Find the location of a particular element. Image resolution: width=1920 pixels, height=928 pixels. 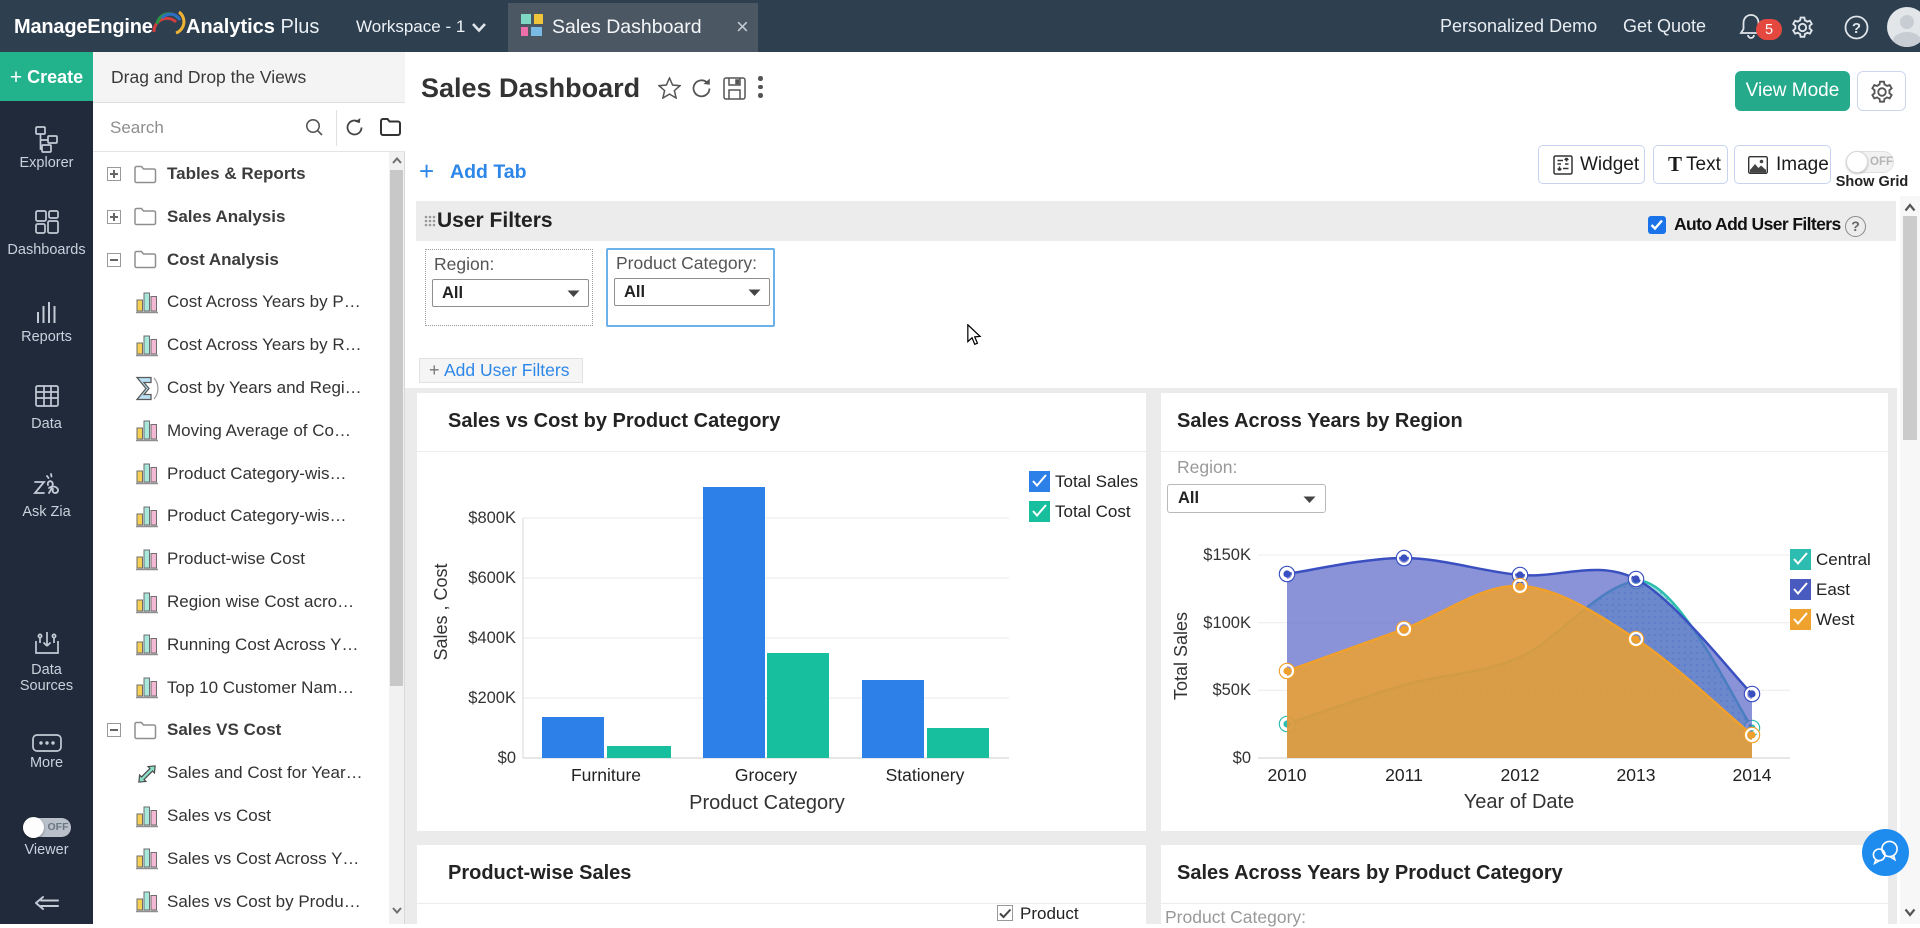

svg-text: East is located at coordinates (1833, 589).